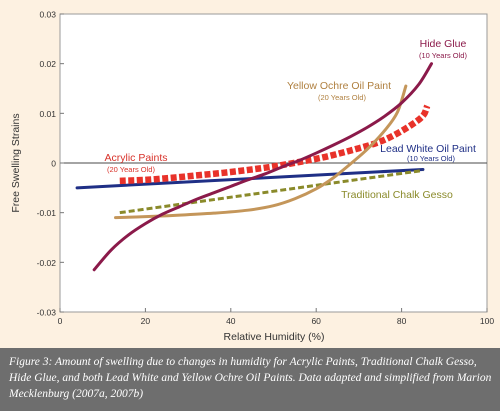 This screenshot has width=500, height=411. What do you see at coordinates (53, 164) in the screenshot?
I see `y-tick-label: 0` at bounding box center [53, 164].